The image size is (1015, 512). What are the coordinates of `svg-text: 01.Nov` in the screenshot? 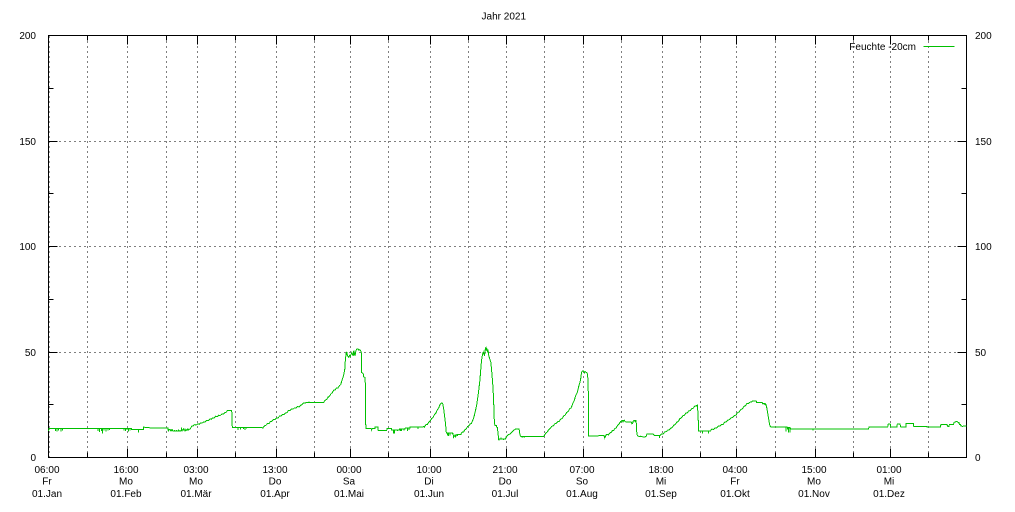 It's located at (814, 494).